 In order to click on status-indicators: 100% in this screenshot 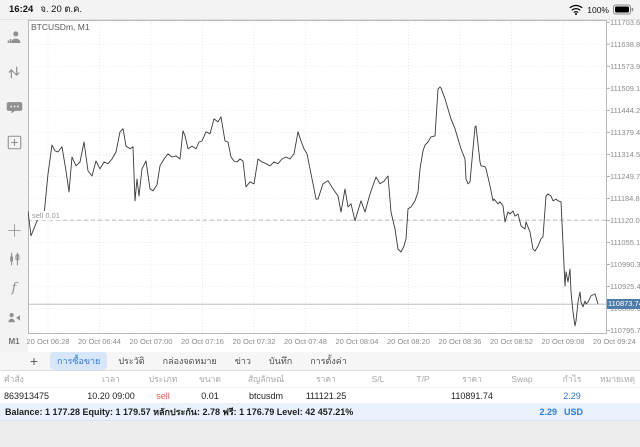, I will do `click(601, 9)`.